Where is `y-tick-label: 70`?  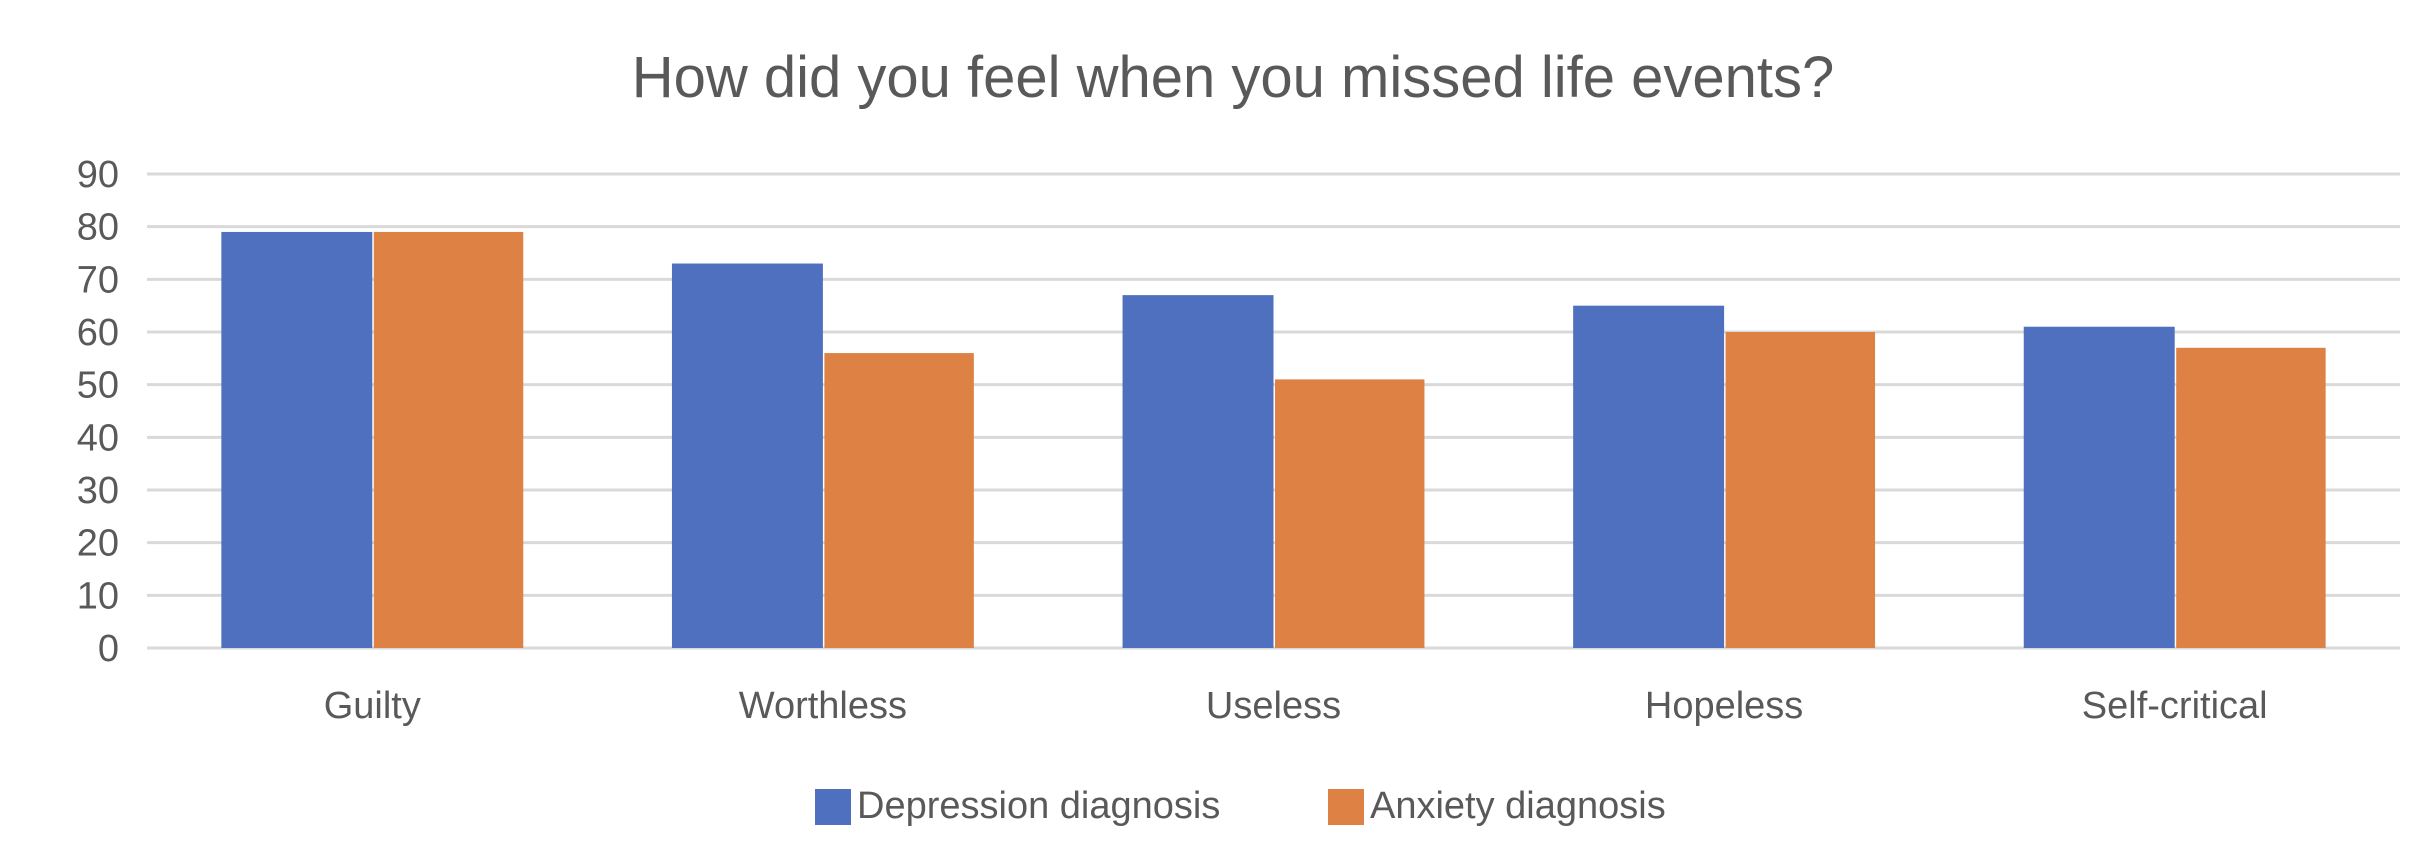
y-tick-label: 70 is located at coordinates (98, 280).